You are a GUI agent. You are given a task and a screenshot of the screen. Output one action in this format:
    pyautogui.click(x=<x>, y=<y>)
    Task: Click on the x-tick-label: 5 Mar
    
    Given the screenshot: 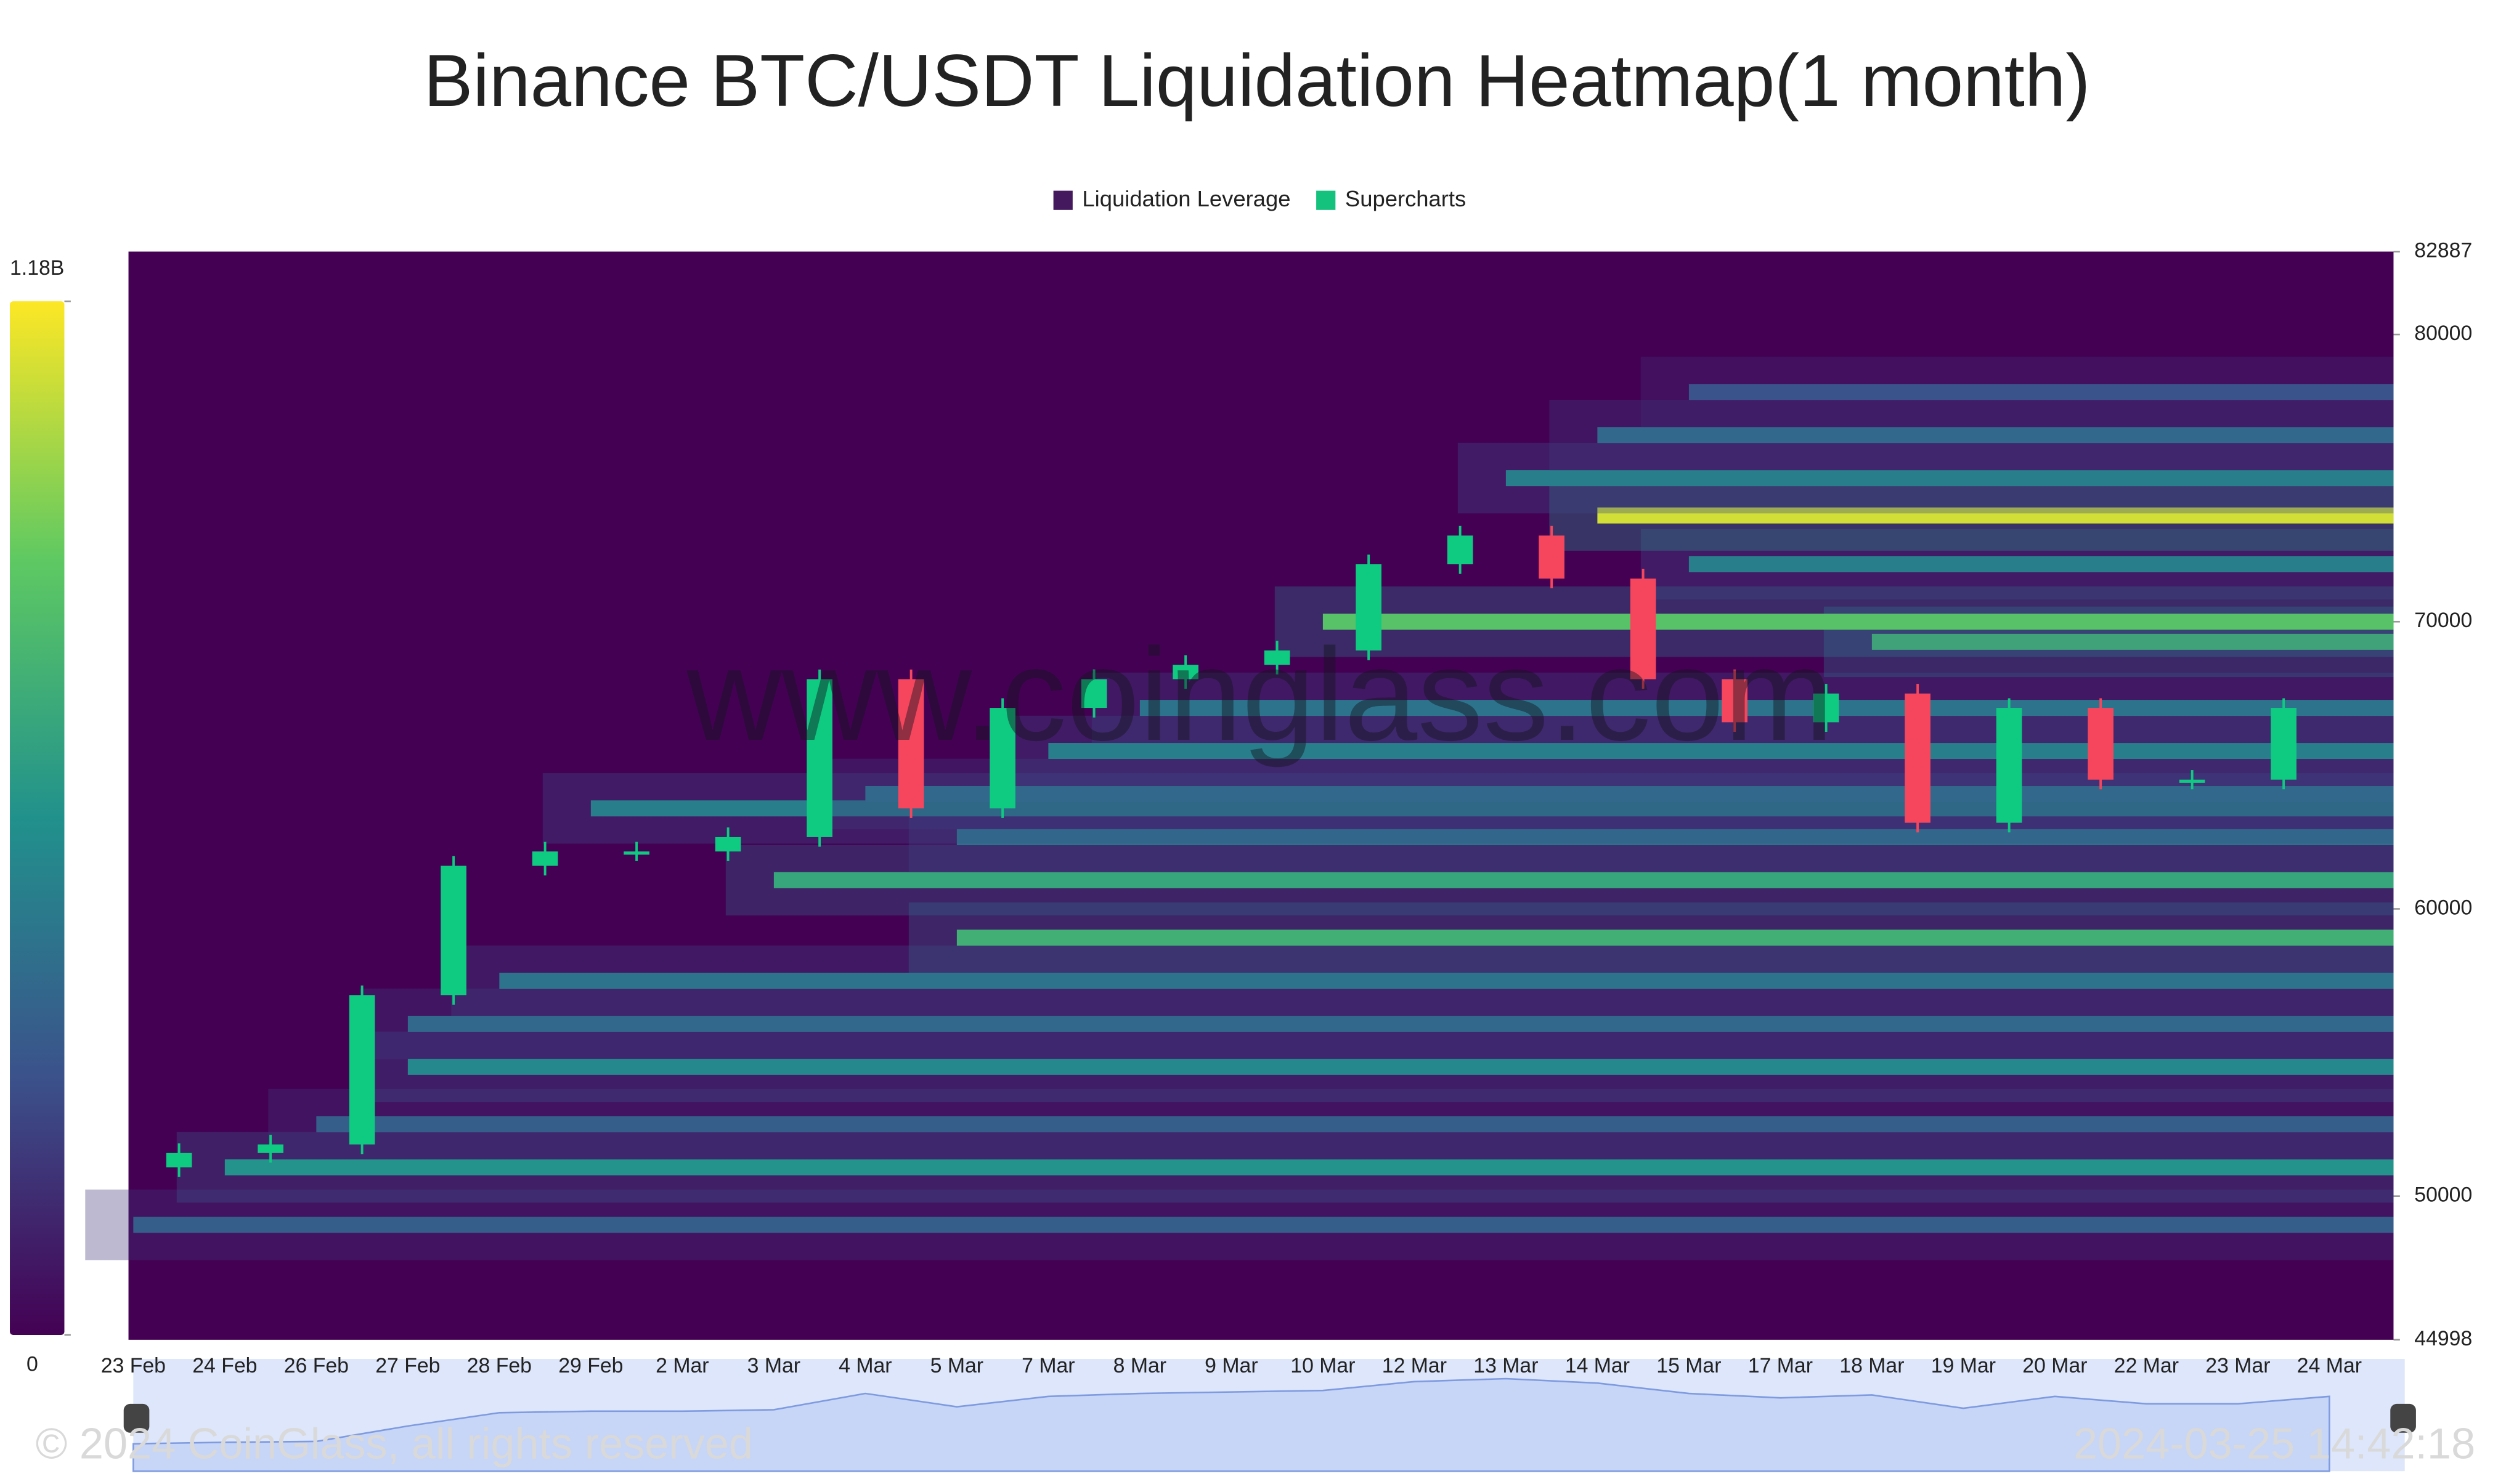 What is the action you would take?
    pyautogui.click(x=956, y=1365)
    